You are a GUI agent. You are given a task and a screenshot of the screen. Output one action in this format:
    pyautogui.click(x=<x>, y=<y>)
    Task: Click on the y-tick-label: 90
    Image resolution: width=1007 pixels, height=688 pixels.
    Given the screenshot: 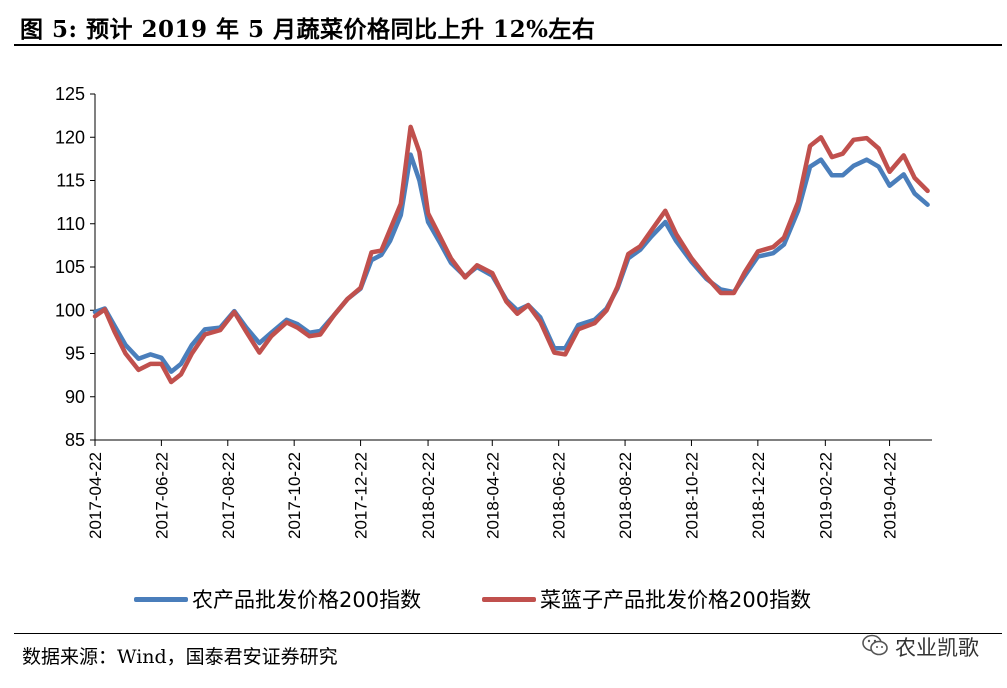 What is the action you would take?
    pyautogui.click(x=75, y=397)
    